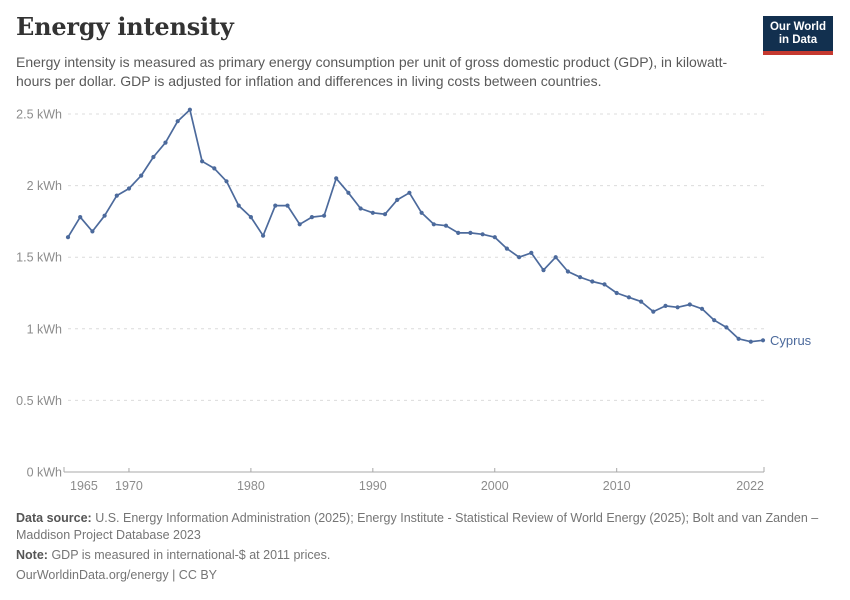  What do you see at coordinates (750, 486) in the screenshot?
I see `x-tick-label: 2022` at bounding box center [750, 486].